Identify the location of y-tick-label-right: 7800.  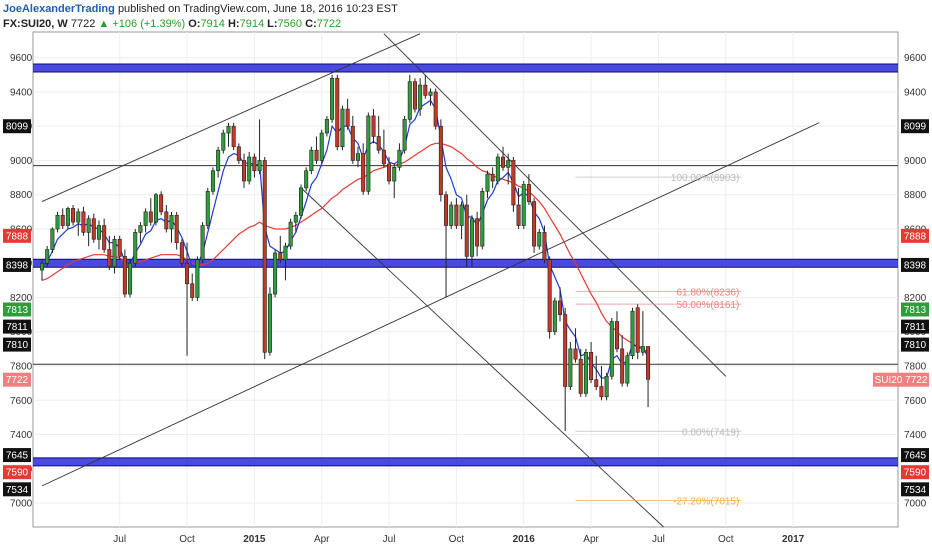
(915, 366).